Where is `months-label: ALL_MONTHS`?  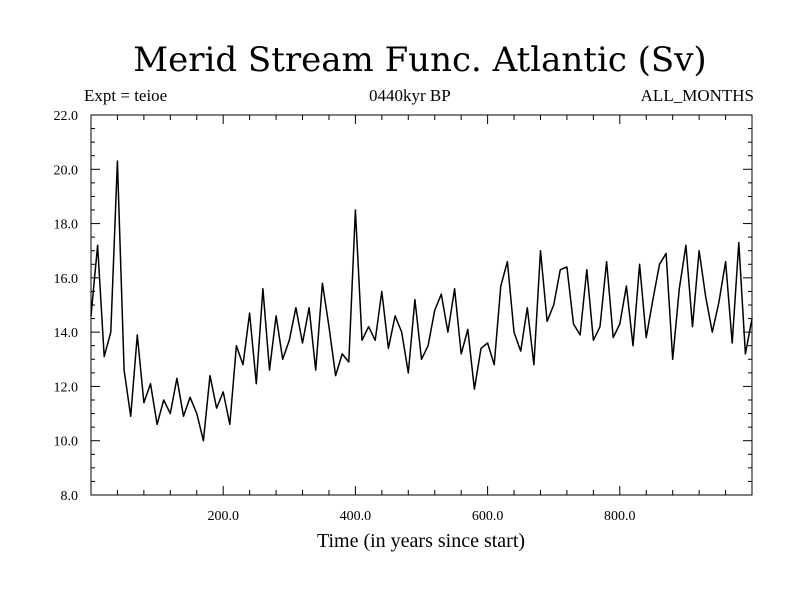
months-label: ALL_MONTHS is located at coordinates (697, 95).